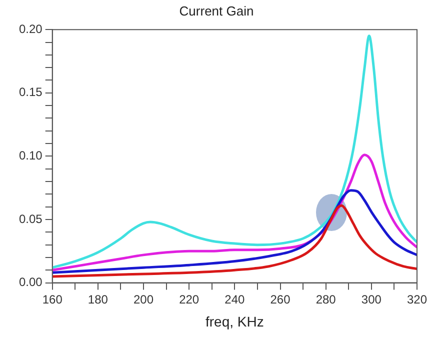  What do you see at coordinates (98, 299) in the screenshot?
I see `x-tick-label: 180` at bounding box center [98, 299].